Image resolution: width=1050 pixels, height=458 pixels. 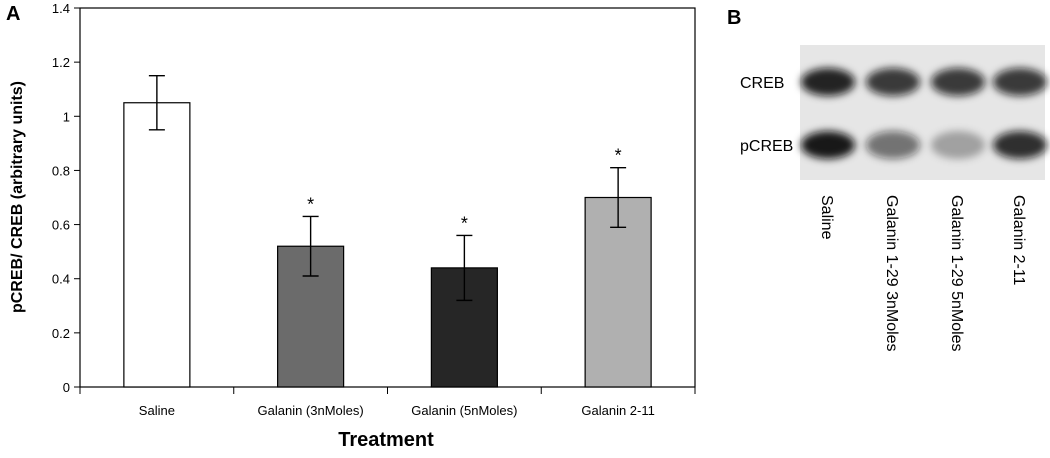 What do you see at coordinates (891, 273) in the screenshot?
I see `blot-lane-label: Galanin 1-29 3nMoles` at bounding box center [891, 273].